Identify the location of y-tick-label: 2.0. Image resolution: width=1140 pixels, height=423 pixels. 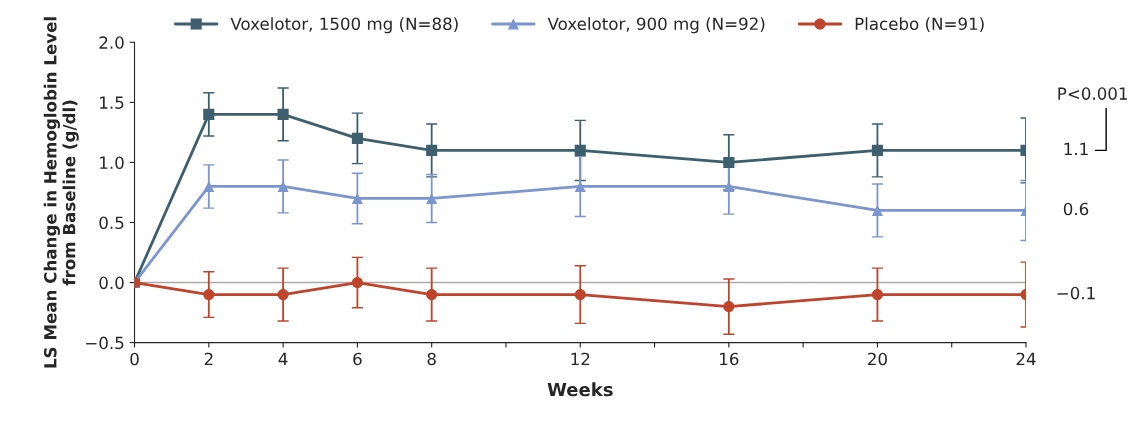
(111, 42).